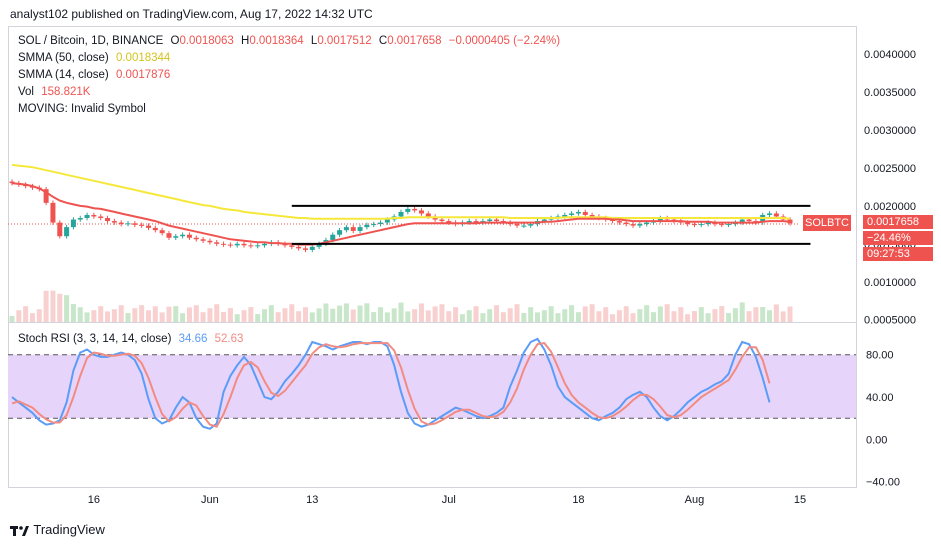  Describe the element at coordinates (272, 41) in the screenshot. I see `legend-h: H0.0018364` at that location.